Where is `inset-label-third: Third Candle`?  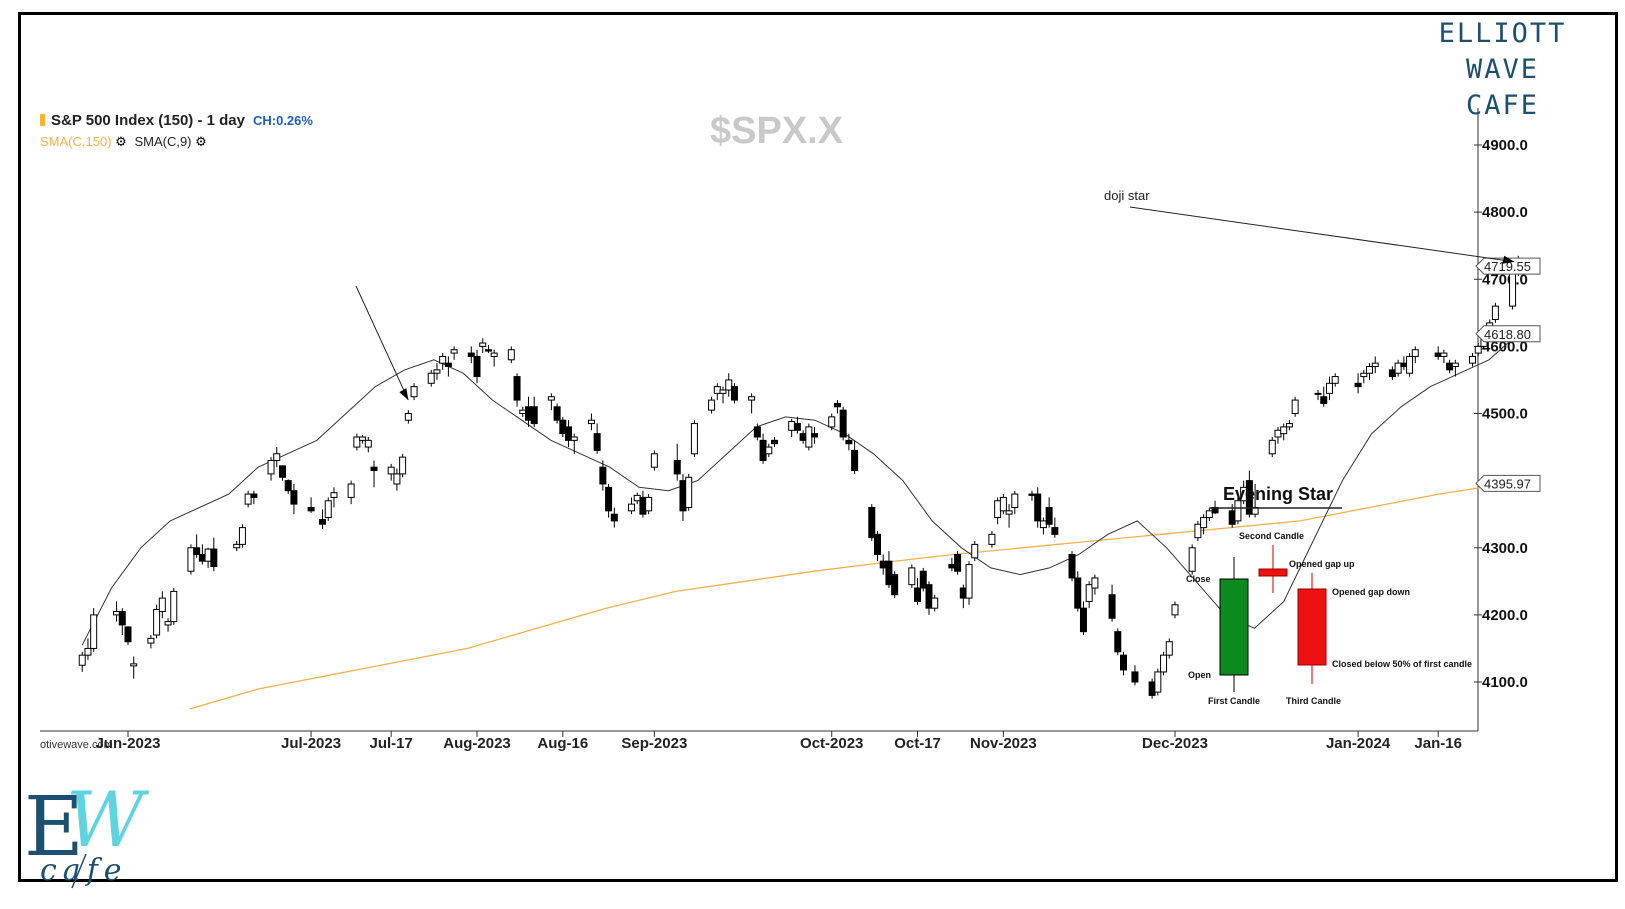 inset-label-third: Third Candle is located at coordinates (1313, 701).